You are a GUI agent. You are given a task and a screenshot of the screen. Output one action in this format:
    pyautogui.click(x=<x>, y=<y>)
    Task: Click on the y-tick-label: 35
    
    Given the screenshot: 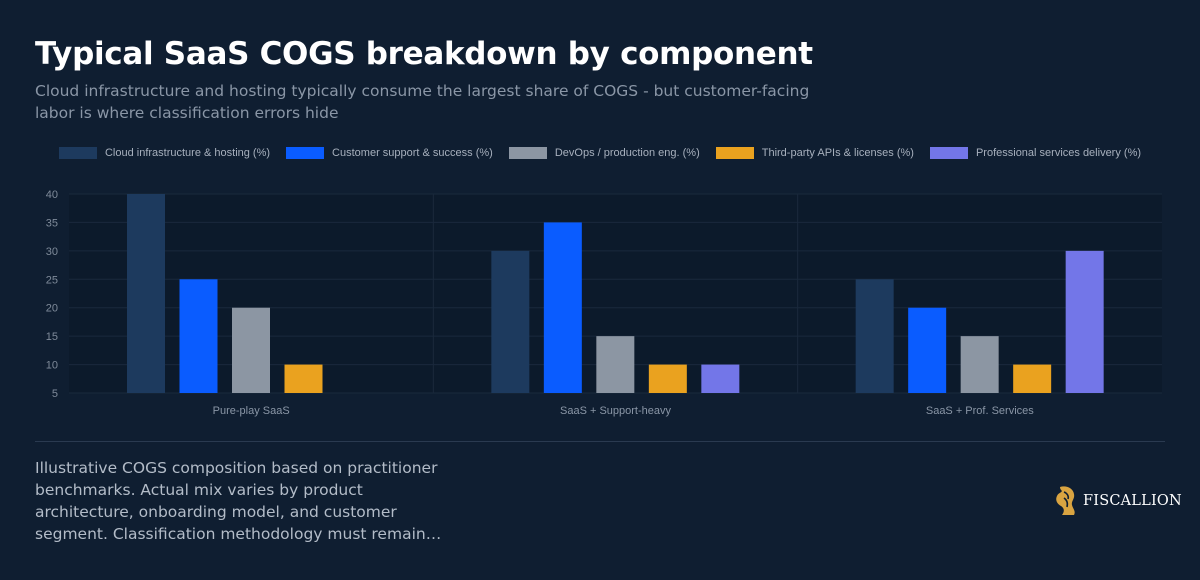 What is the action you would take?
    pyautogui.click(x=52, y=223)
    